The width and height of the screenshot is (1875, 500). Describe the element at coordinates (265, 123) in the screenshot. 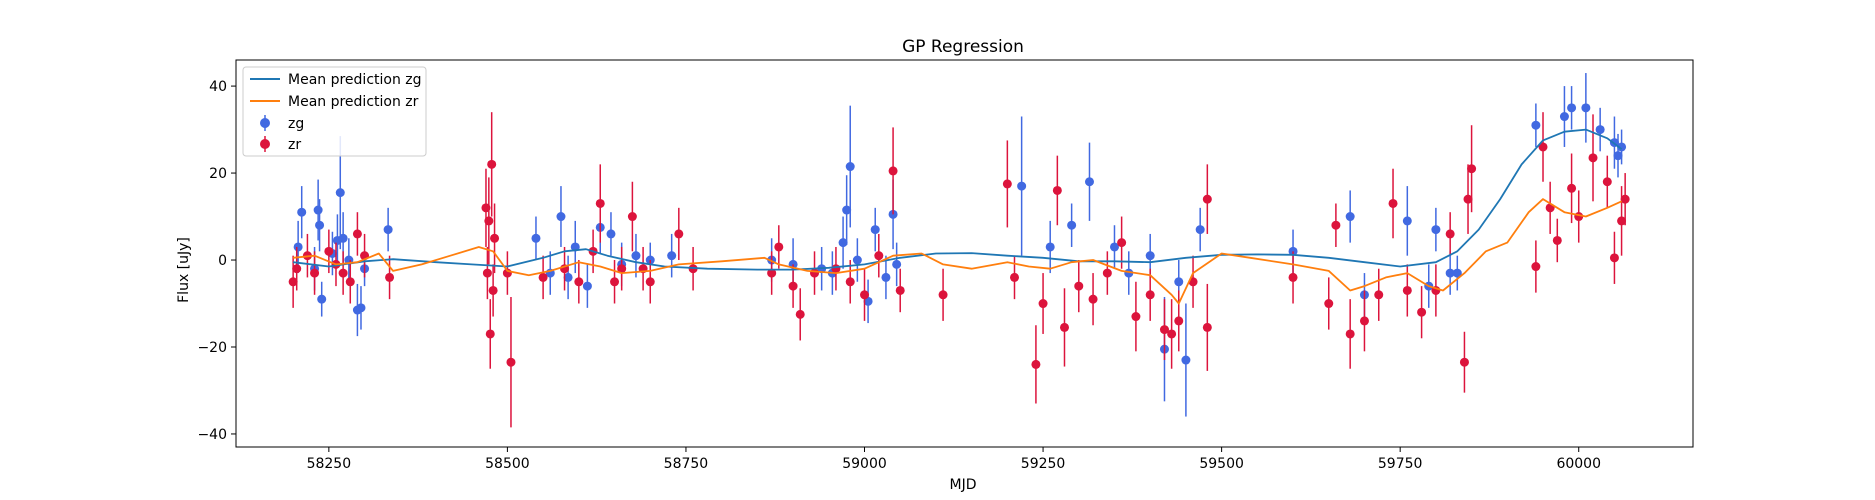

I see `legend-marker-zg` at that location.